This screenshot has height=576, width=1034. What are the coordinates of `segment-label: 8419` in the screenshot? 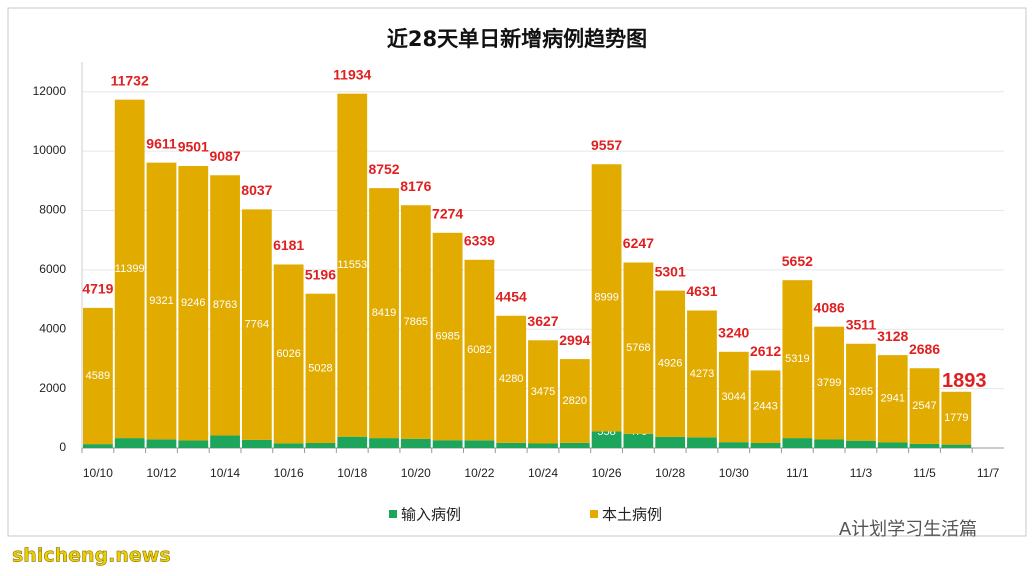 It's located at (384, 313).